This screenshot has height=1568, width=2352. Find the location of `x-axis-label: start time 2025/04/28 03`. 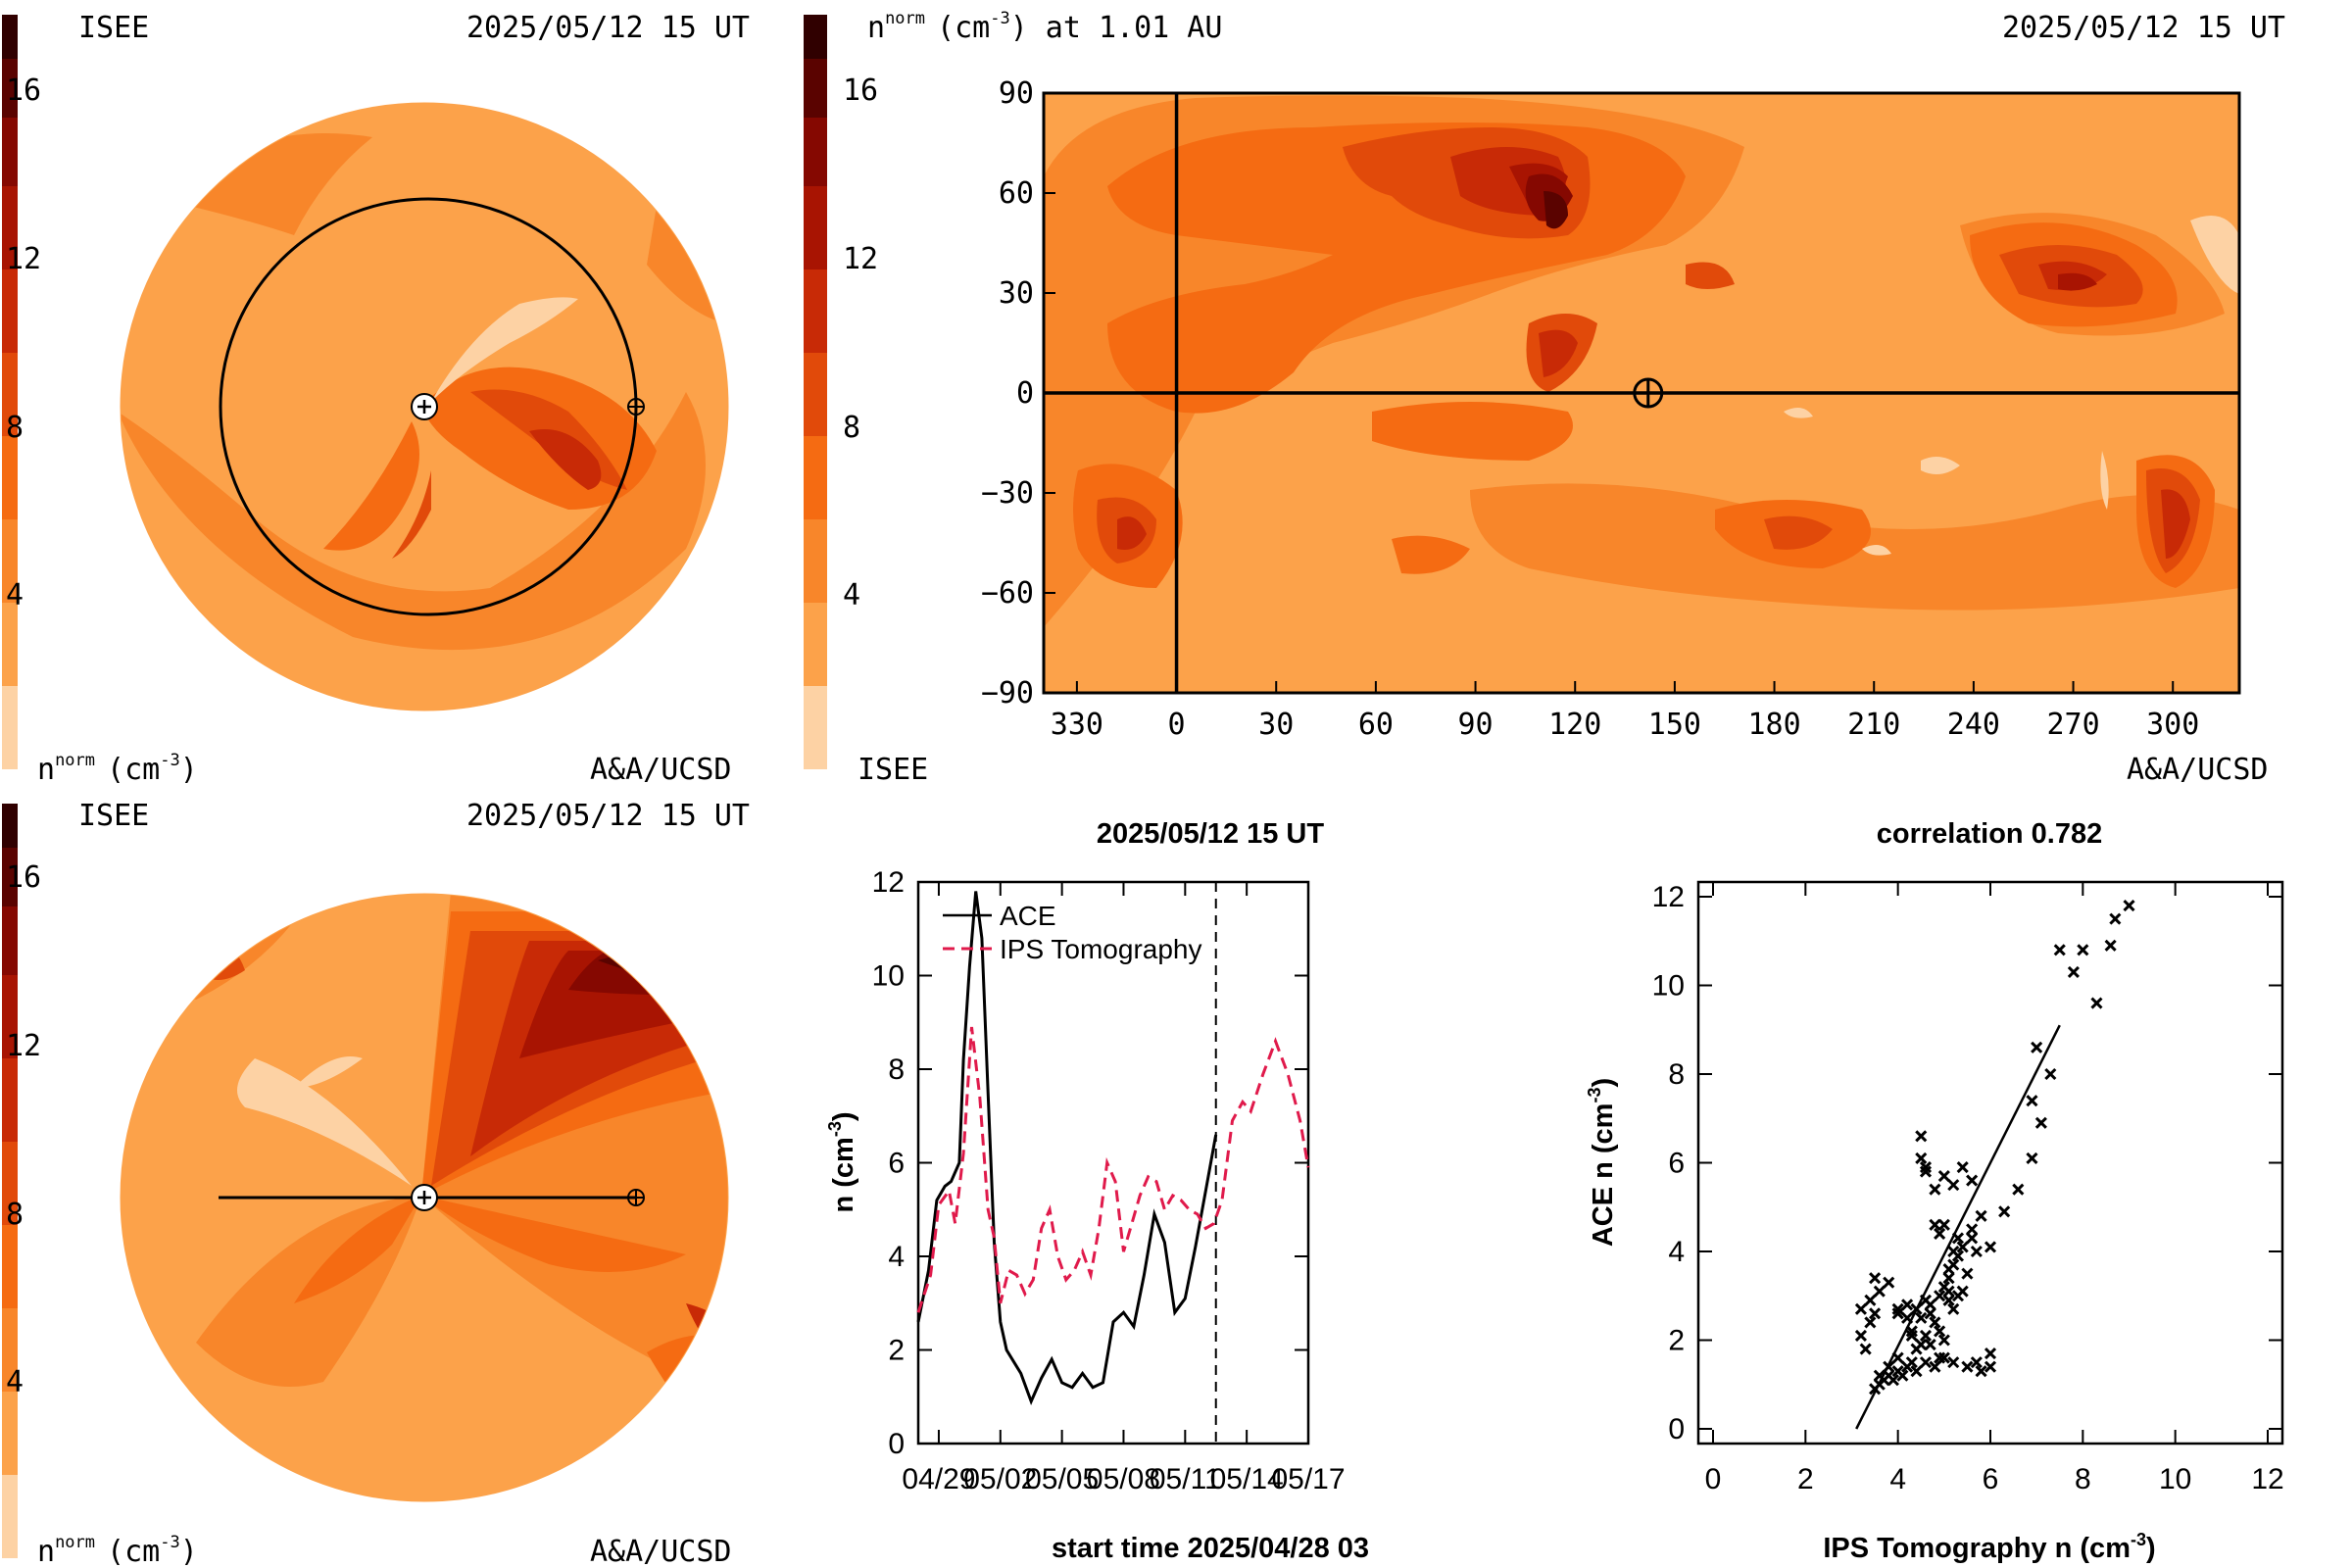

x-axis-label: start time 2025/04/28 03 is located at coordinates (1210, 1548).